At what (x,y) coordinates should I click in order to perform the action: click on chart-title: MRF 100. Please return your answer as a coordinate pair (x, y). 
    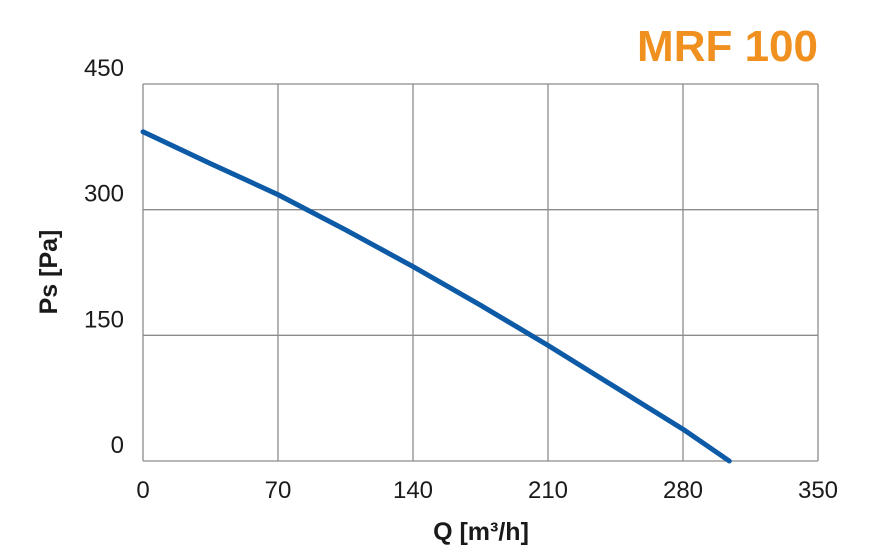
    Looking at the image, I should click on (727, 46).